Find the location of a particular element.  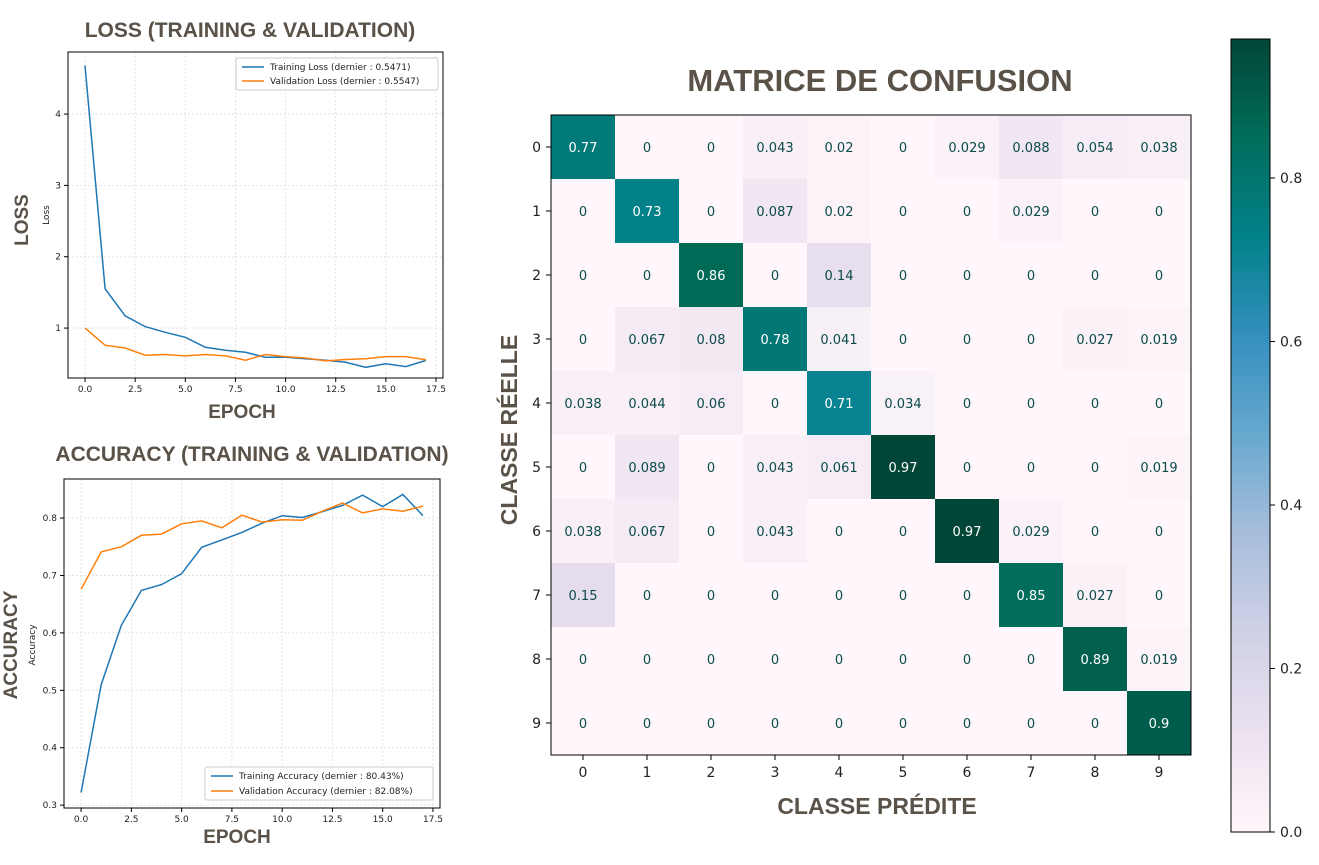

loss-grid is located at coordinates (255, 215).